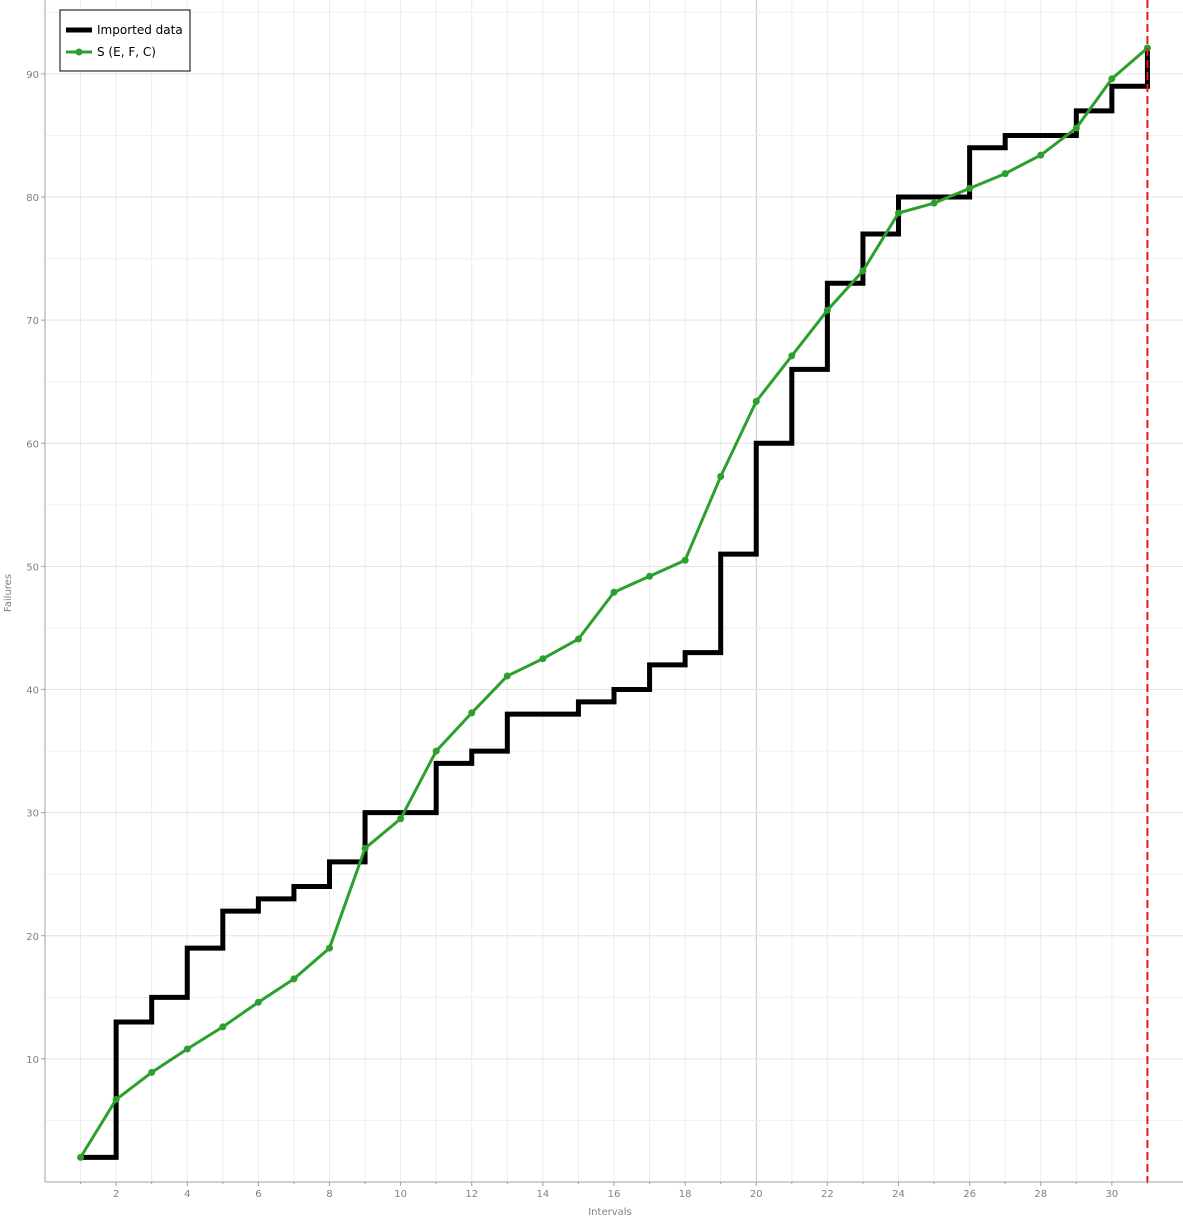  I want to click on x-tick-label: 4, so click(187, 1194).